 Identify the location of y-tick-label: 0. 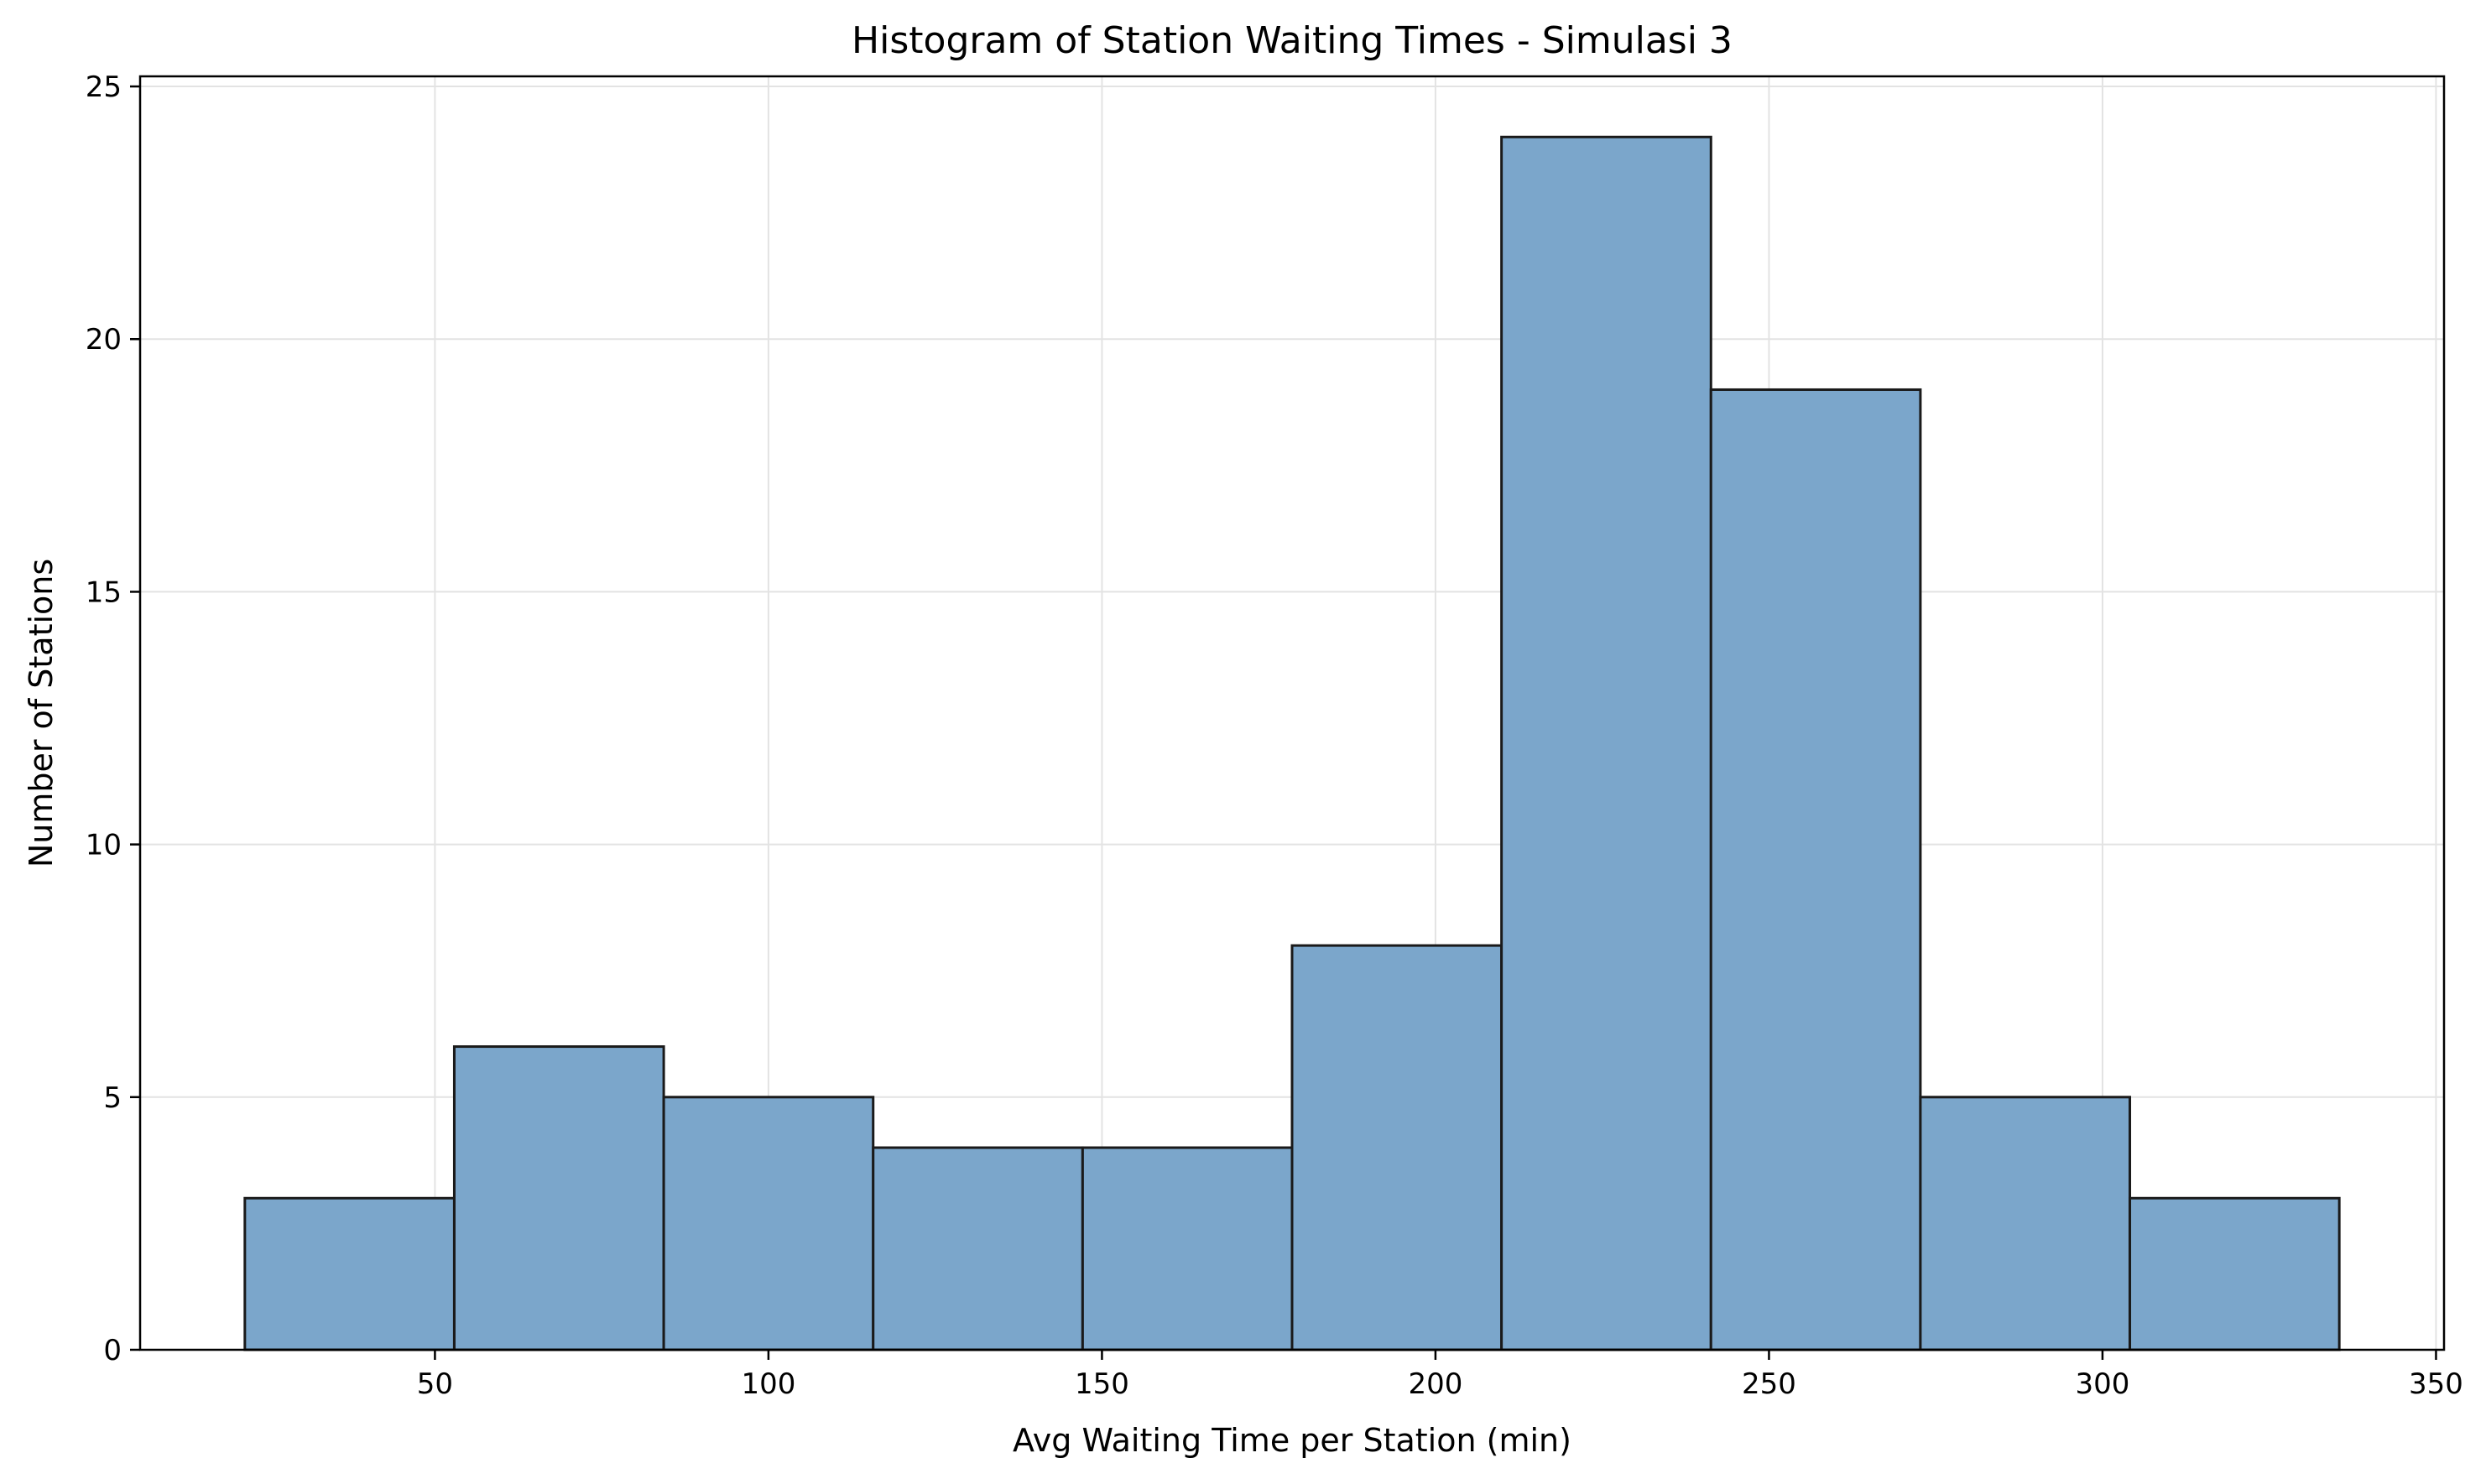
(113, 1350).